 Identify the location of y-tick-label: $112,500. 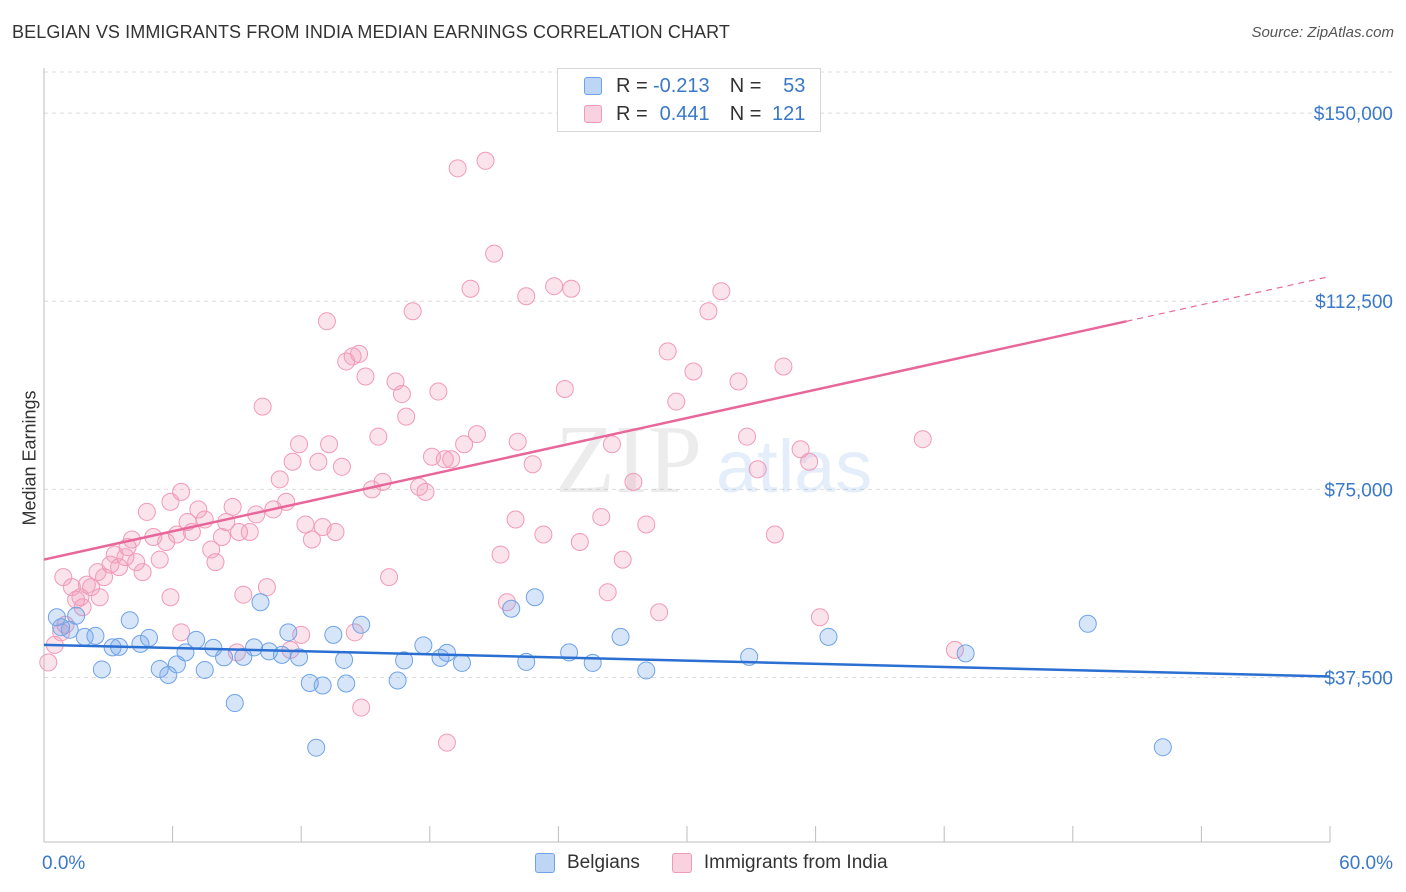
(1354, 302).